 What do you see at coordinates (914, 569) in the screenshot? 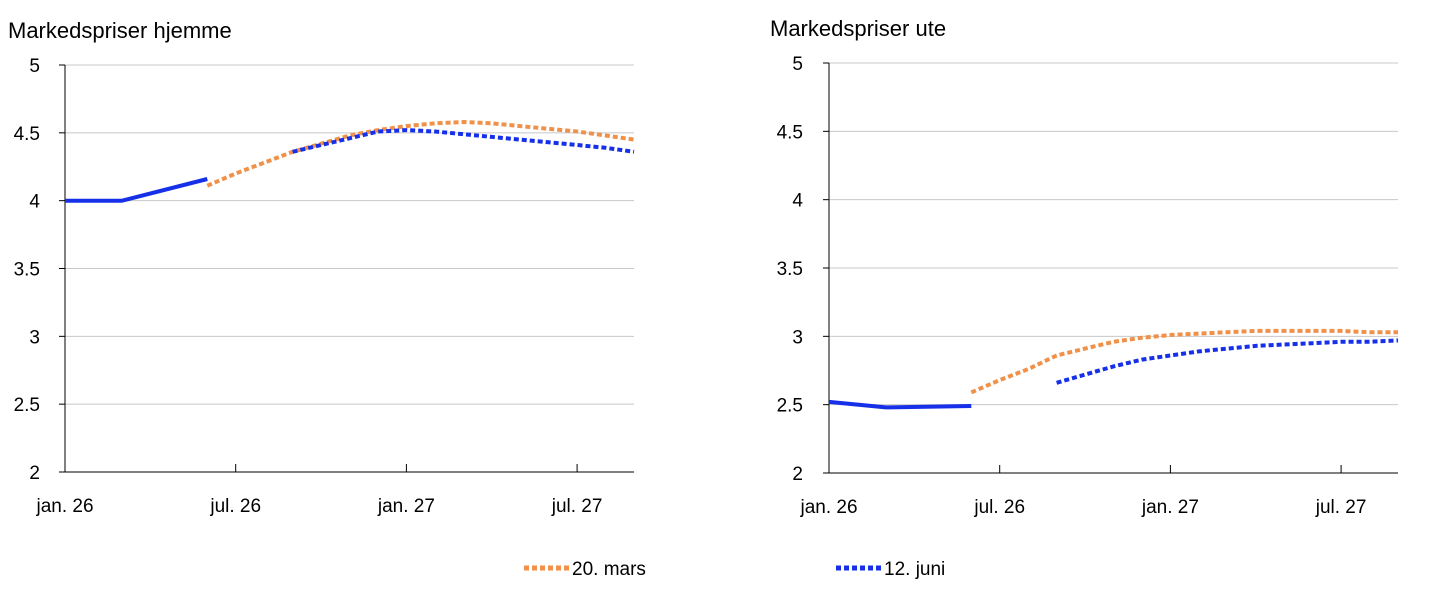
I see `legend-label-12-juni: 12. juni` at bounding box center [914, 569].